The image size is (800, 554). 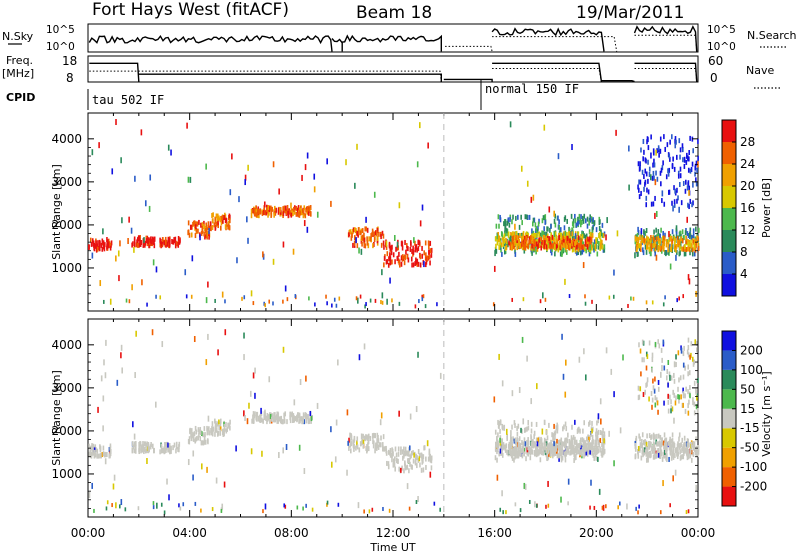 I want to click on colorbar-tick-label: 20, so click(x=747, y=186).